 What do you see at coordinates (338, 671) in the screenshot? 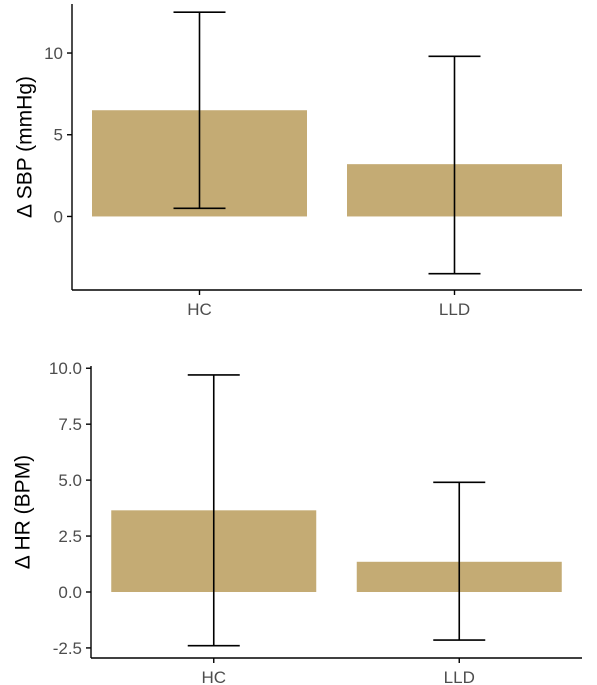
I see `hr-x-ticks: HC LLD` at bounding box center [338, 671].